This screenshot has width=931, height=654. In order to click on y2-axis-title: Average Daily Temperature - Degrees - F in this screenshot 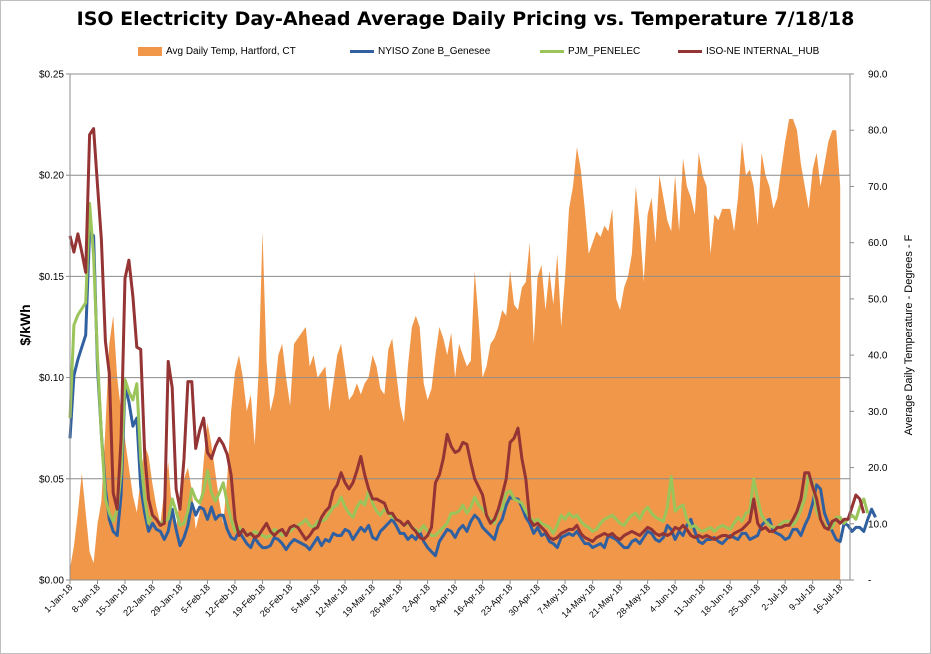, I will do `click(909, 334)`.